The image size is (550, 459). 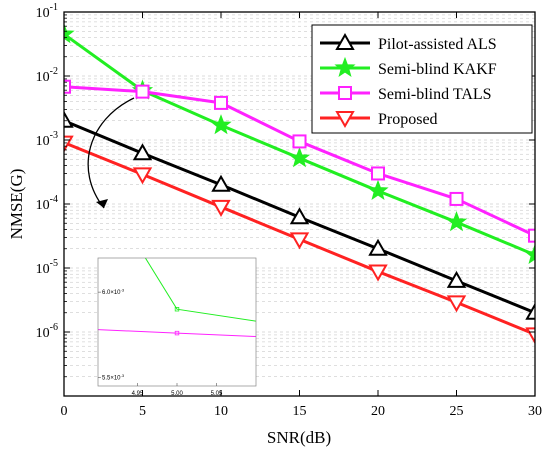 I want to click on x-tick-label: 15, so click(x=300, y=411).